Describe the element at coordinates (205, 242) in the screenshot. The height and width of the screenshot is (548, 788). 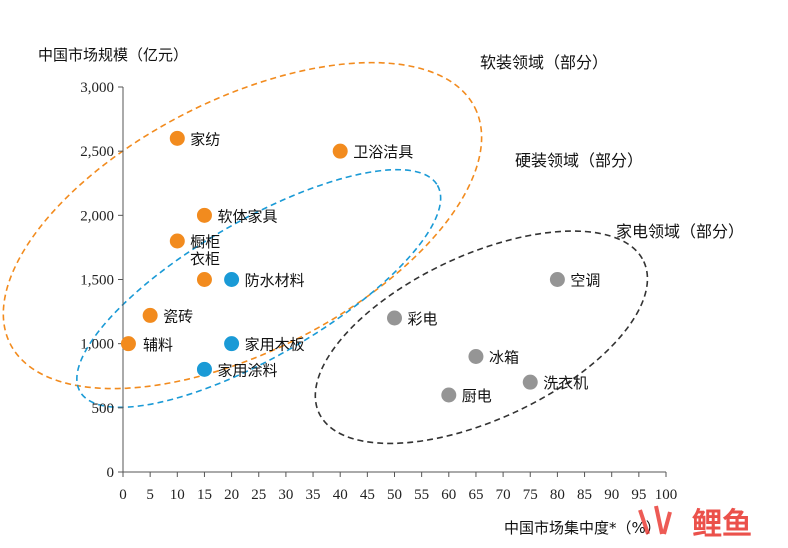
I see `point-label: 橱柜` at that location.